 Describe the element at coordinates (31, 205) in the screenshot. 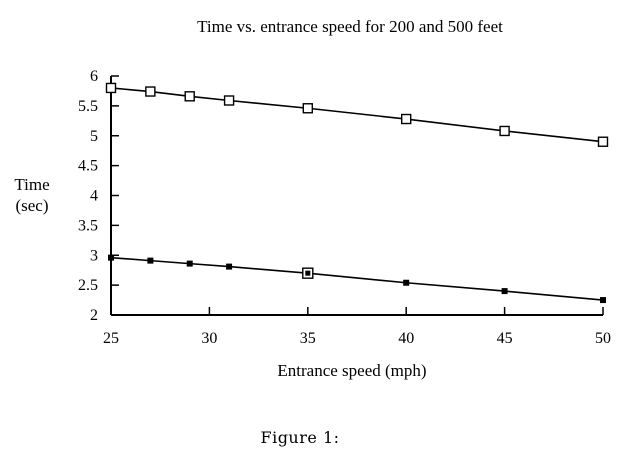

I see `y-axis-label-line2: (sec)` at that location.